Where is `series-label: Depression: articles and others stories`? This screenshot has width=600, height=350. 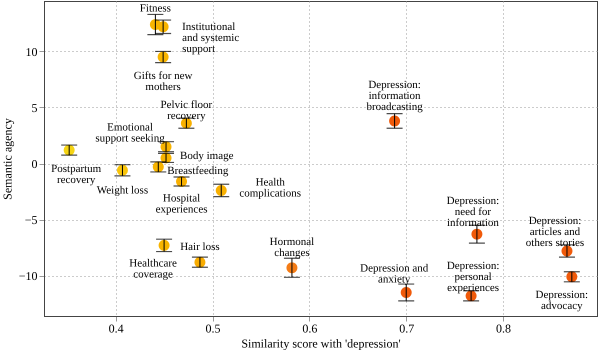 series-label: Depression: articles and others stories is located at coordinates (555, 231).